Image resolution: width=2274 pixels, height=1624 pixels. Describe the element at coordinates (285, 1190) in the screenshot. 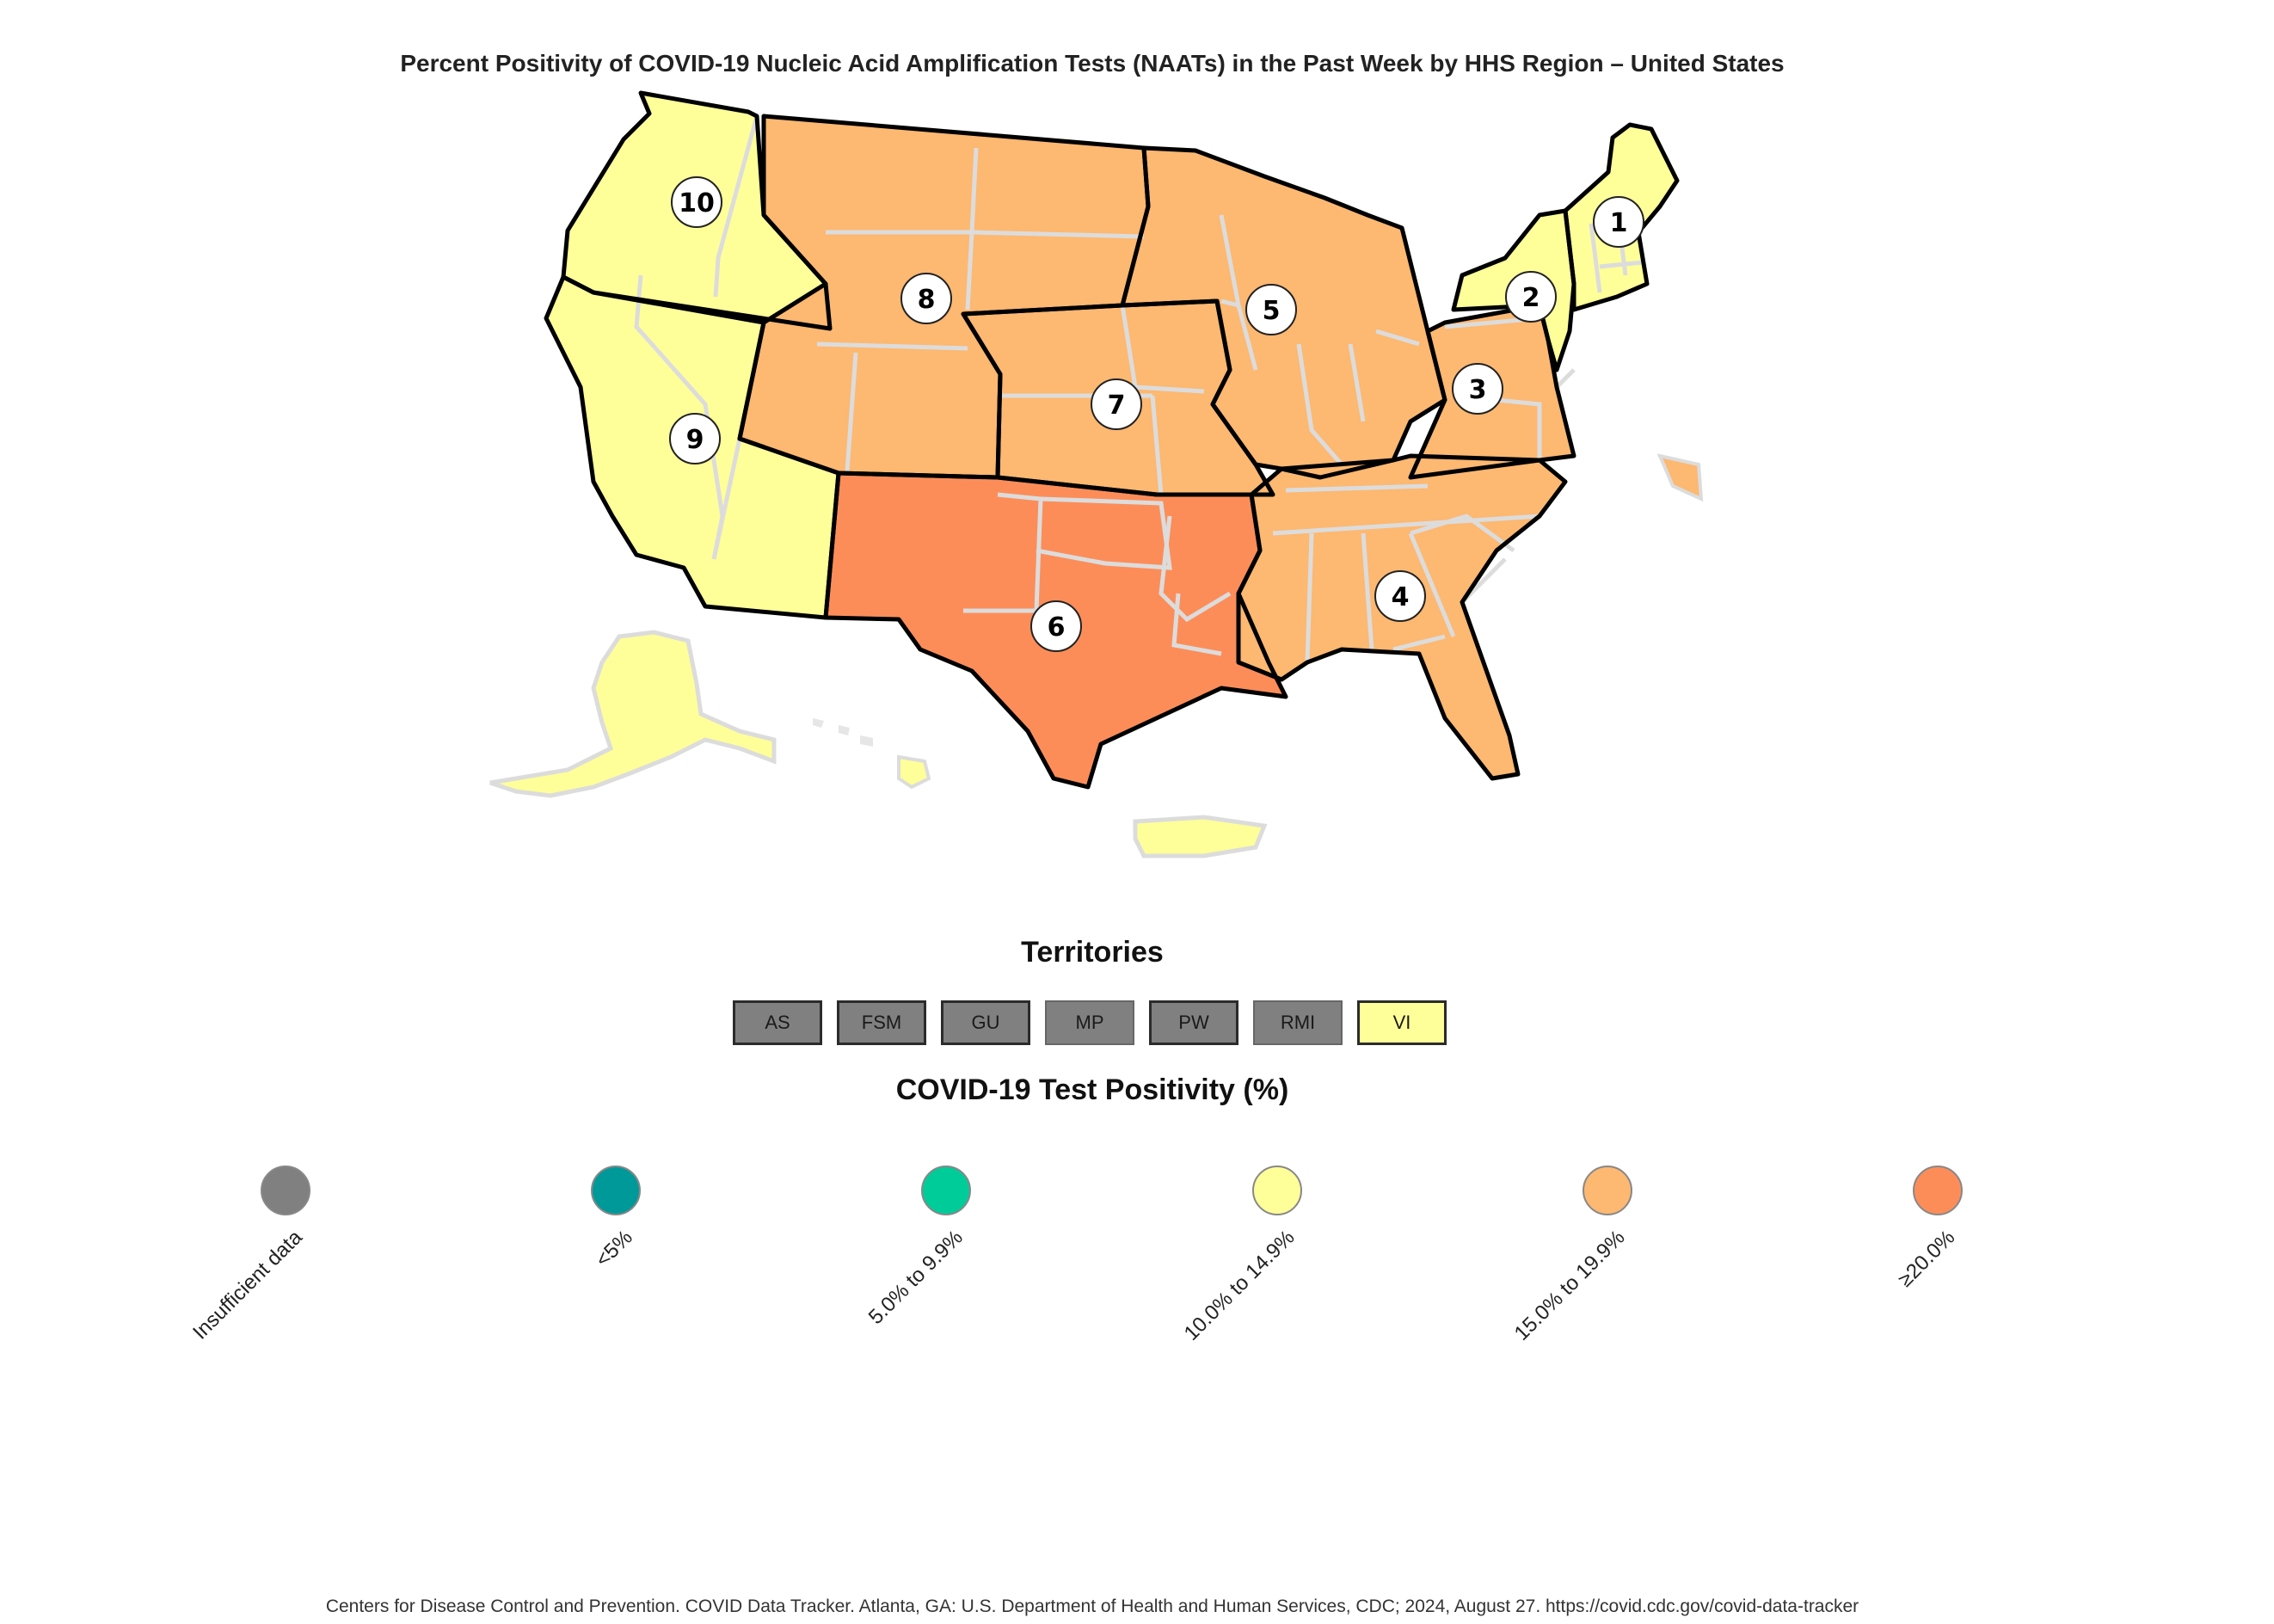

I see `legend-swatch-insufficient` at that location.